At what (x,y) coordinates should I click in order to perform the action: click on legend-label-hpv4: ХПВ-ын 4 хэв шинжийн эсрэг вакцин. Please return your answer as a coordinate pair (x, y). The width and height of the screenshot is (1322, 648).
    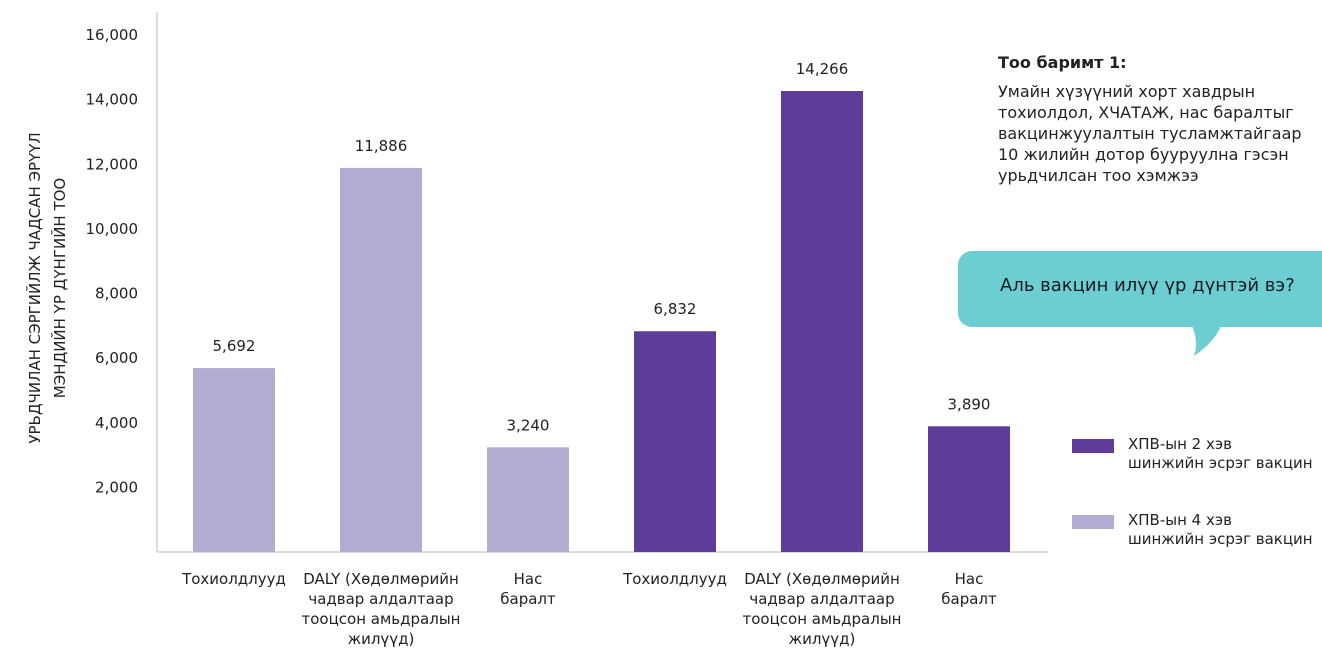
    Looking at the image, I should click on (1225, 530).